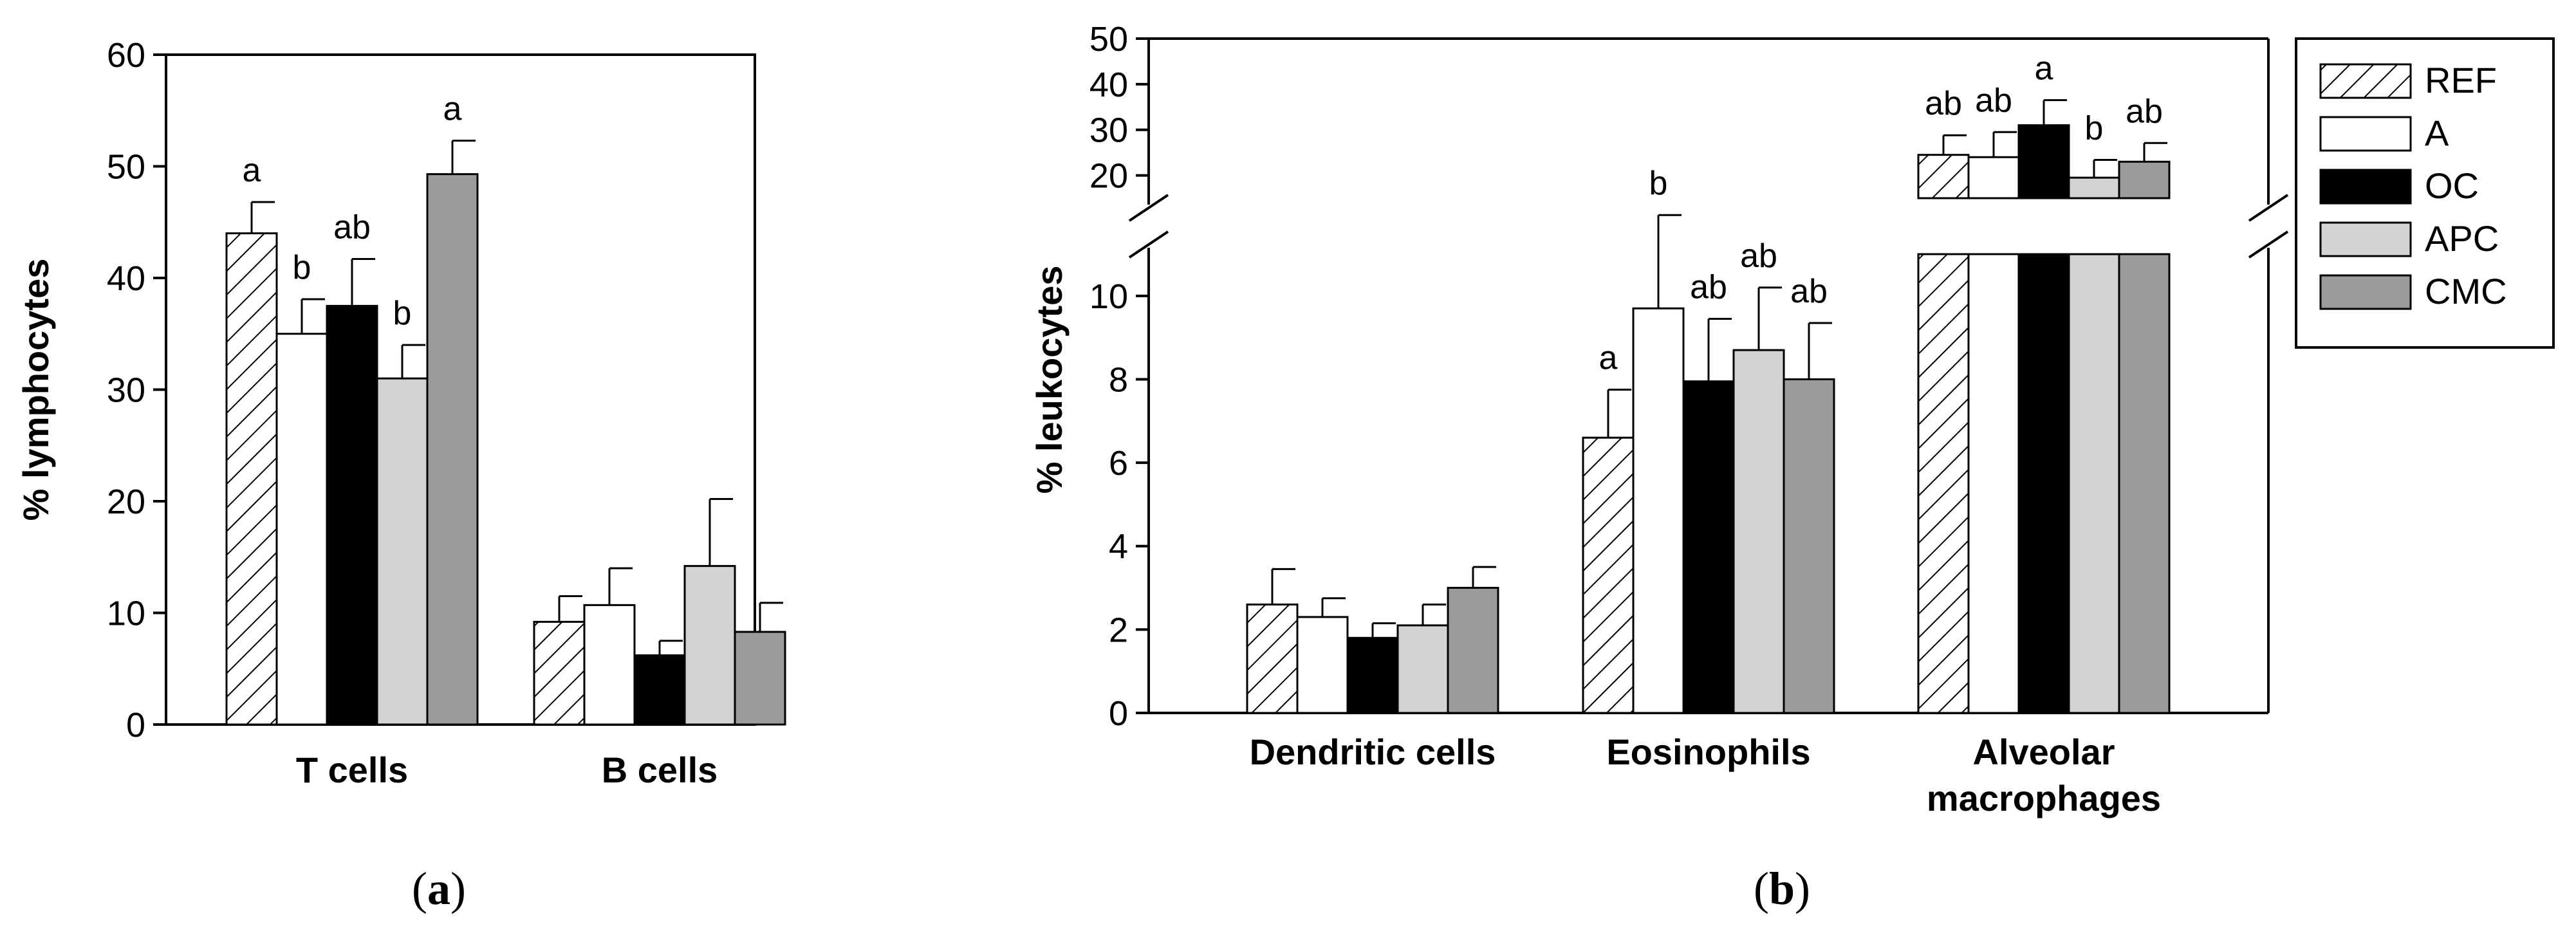  I want to click on panel-a-bar-b-cells-apc, so click(709, 645).